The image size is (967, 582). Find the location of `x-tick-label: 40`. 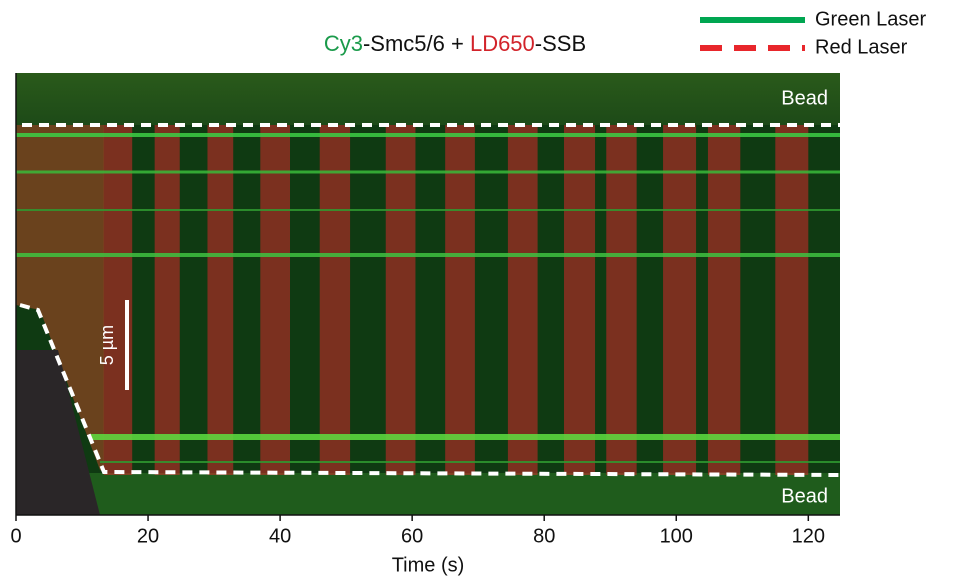

x-tick-label: 40 is located at coordinates (280, 536).